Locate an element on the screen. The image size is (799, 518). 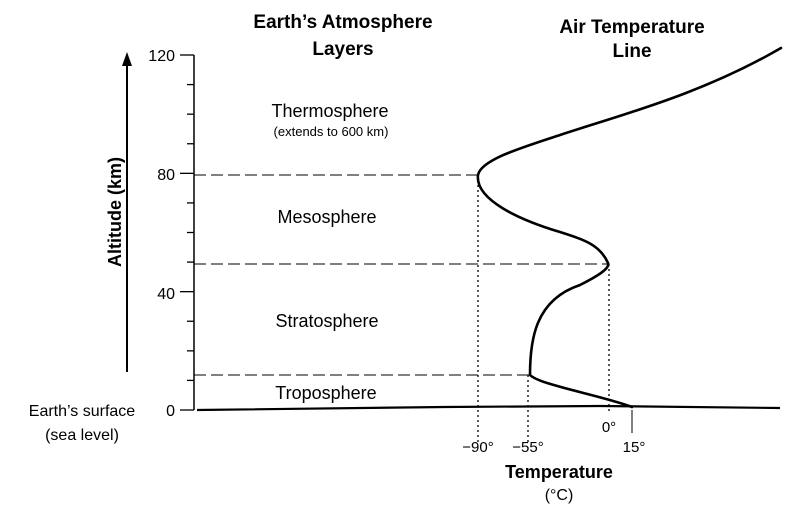
temp-tick-minus90: −90° is located at coordinates (477, 447).